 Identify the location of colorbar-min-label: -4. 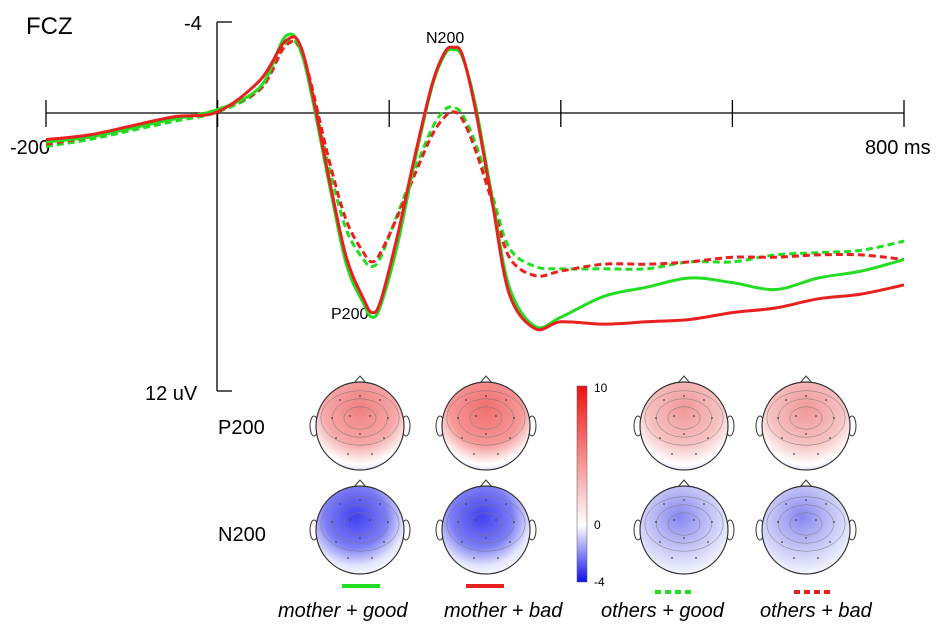
(599, 582).